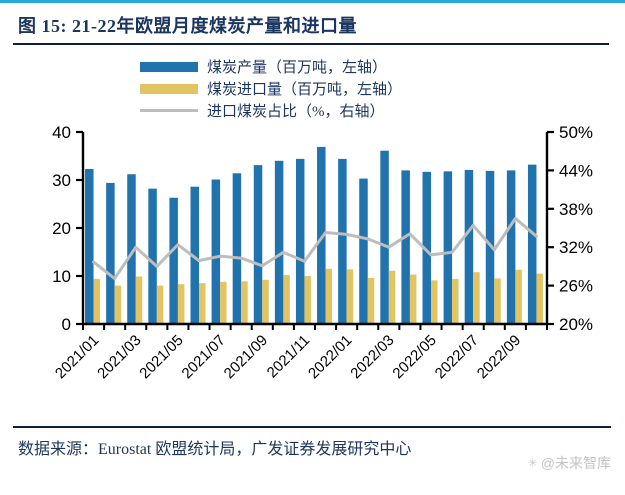 This screenshot has width=625, height=495. I want to click on legend-item-ratio: 进口煤炭占比（%，右轴）, so click(271, 110).